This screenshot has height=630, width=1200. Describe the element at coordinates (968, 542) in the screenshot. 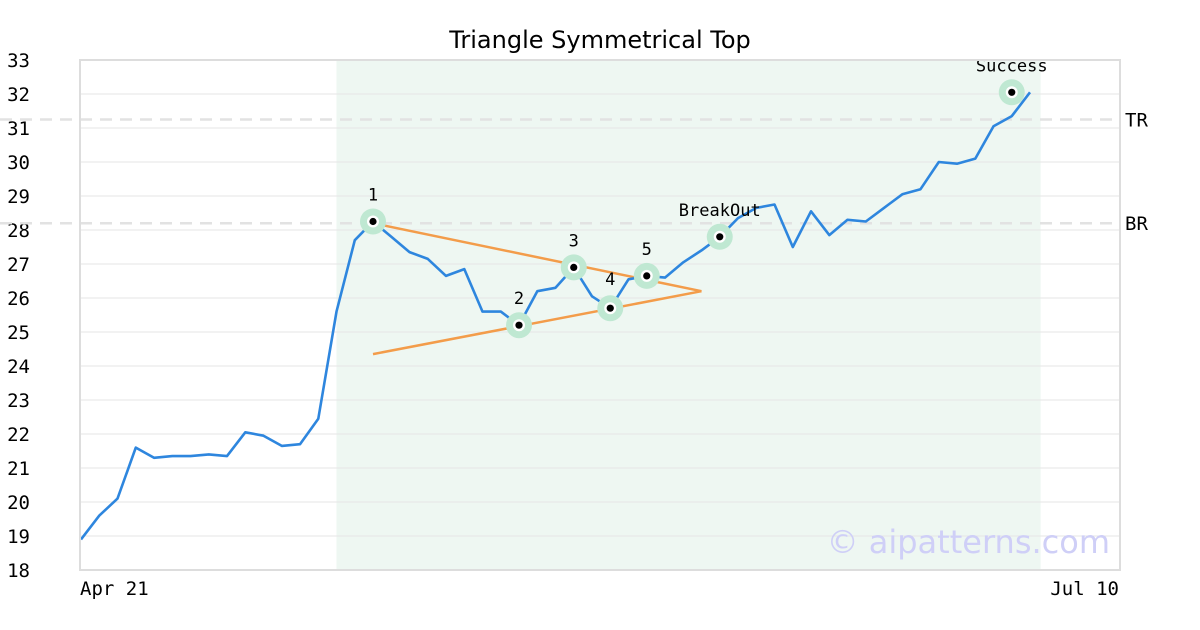

I see `watermark: © aipatterns.com` at that location.